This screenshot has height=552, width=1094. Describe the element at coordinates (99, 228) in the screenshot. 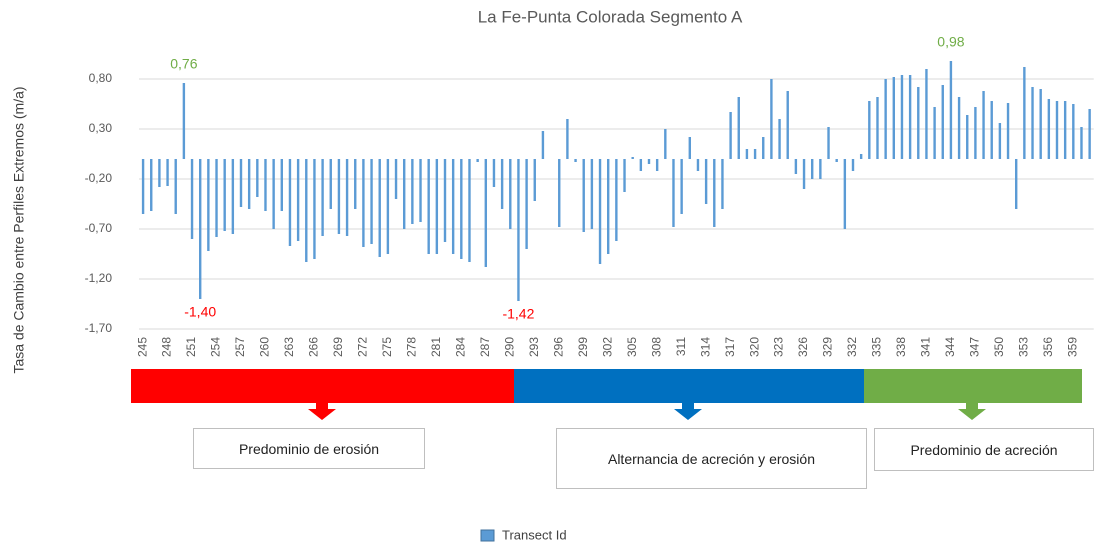

I see `y-tick-label: -0,70` at that location.